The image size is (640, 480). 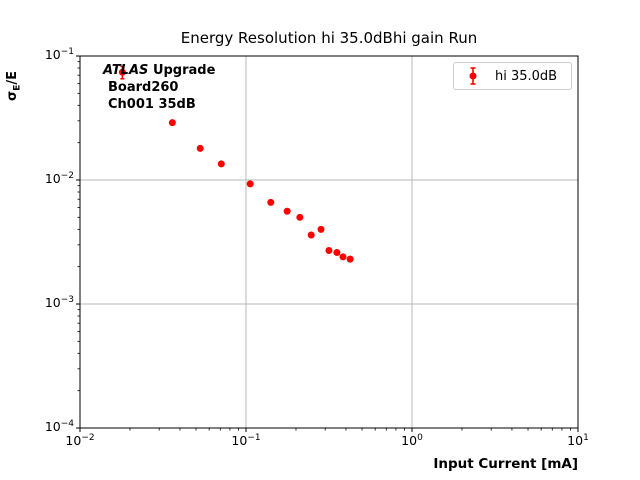 What do you see at coordinates (184, 70) in the screenshot?
I see `annotation-experiment-suffix: Upgrade` at bounding box center [184, 70].